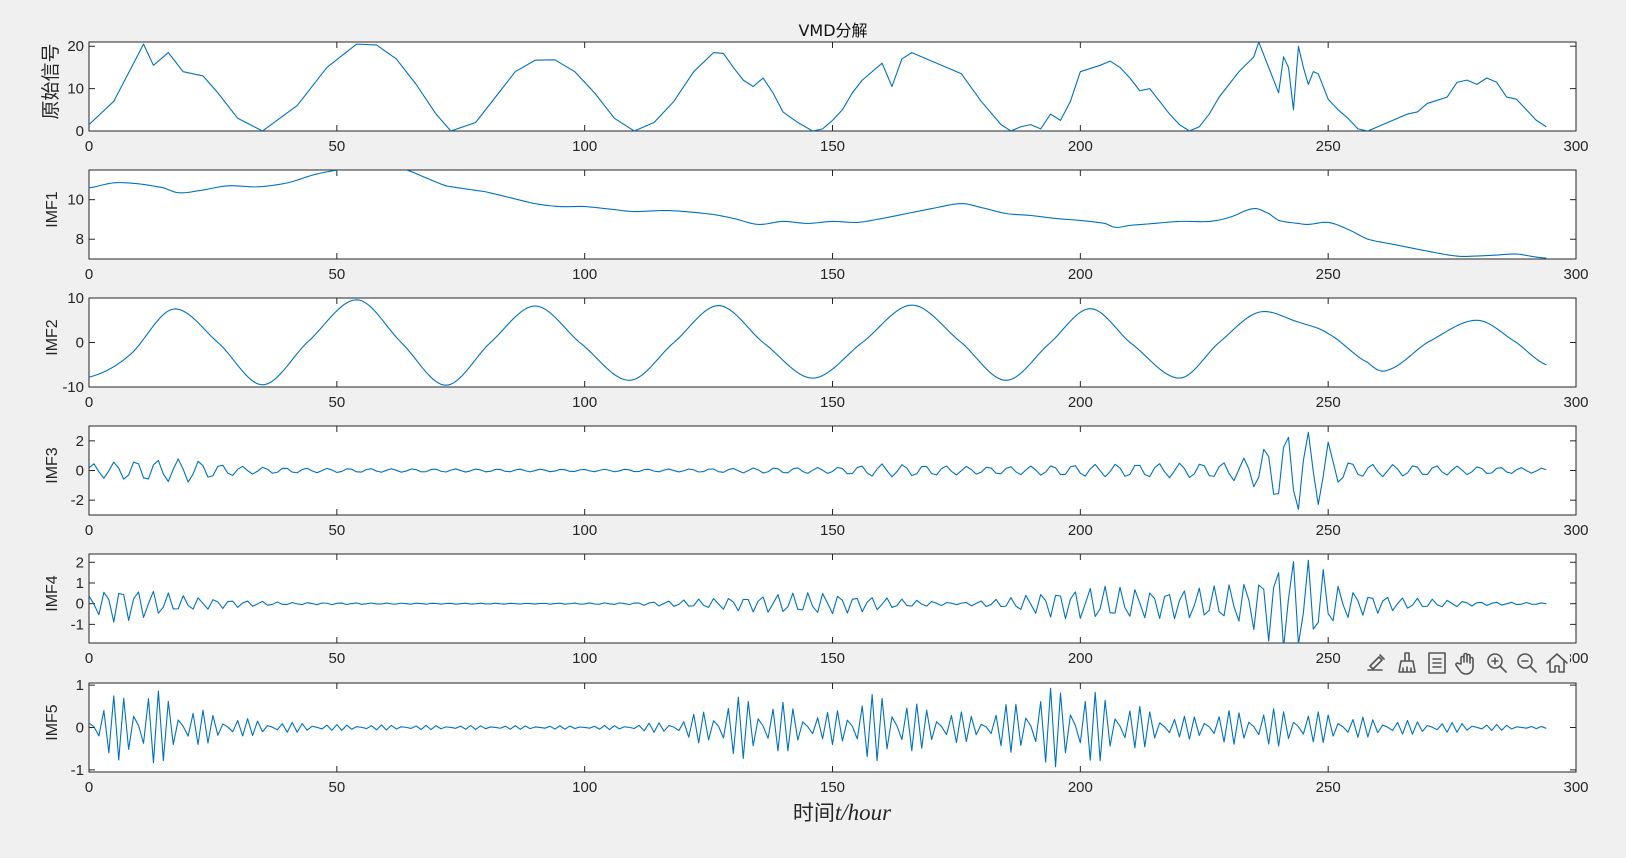  What do you see at coordinates (80, 239) in the screenshot?
I see `y-tick-label: 8` at bounding box center [80, 239].